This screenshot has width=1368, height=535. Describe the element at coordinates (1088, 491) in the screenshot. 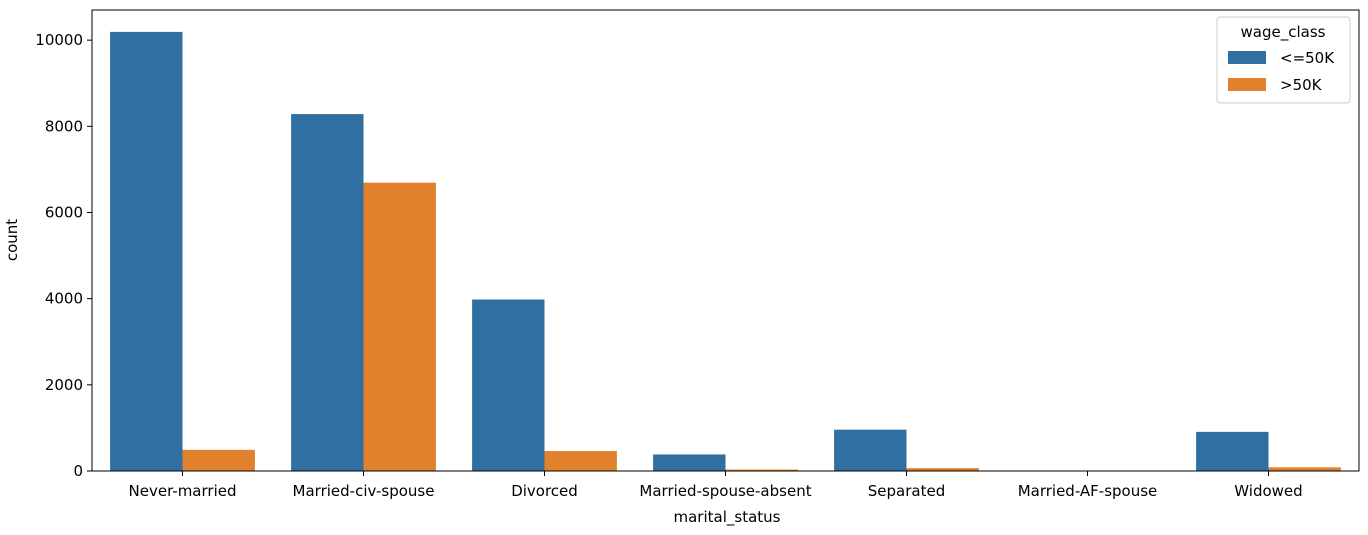

I see `x-tick-label: Married-AF-spouse` at that location.